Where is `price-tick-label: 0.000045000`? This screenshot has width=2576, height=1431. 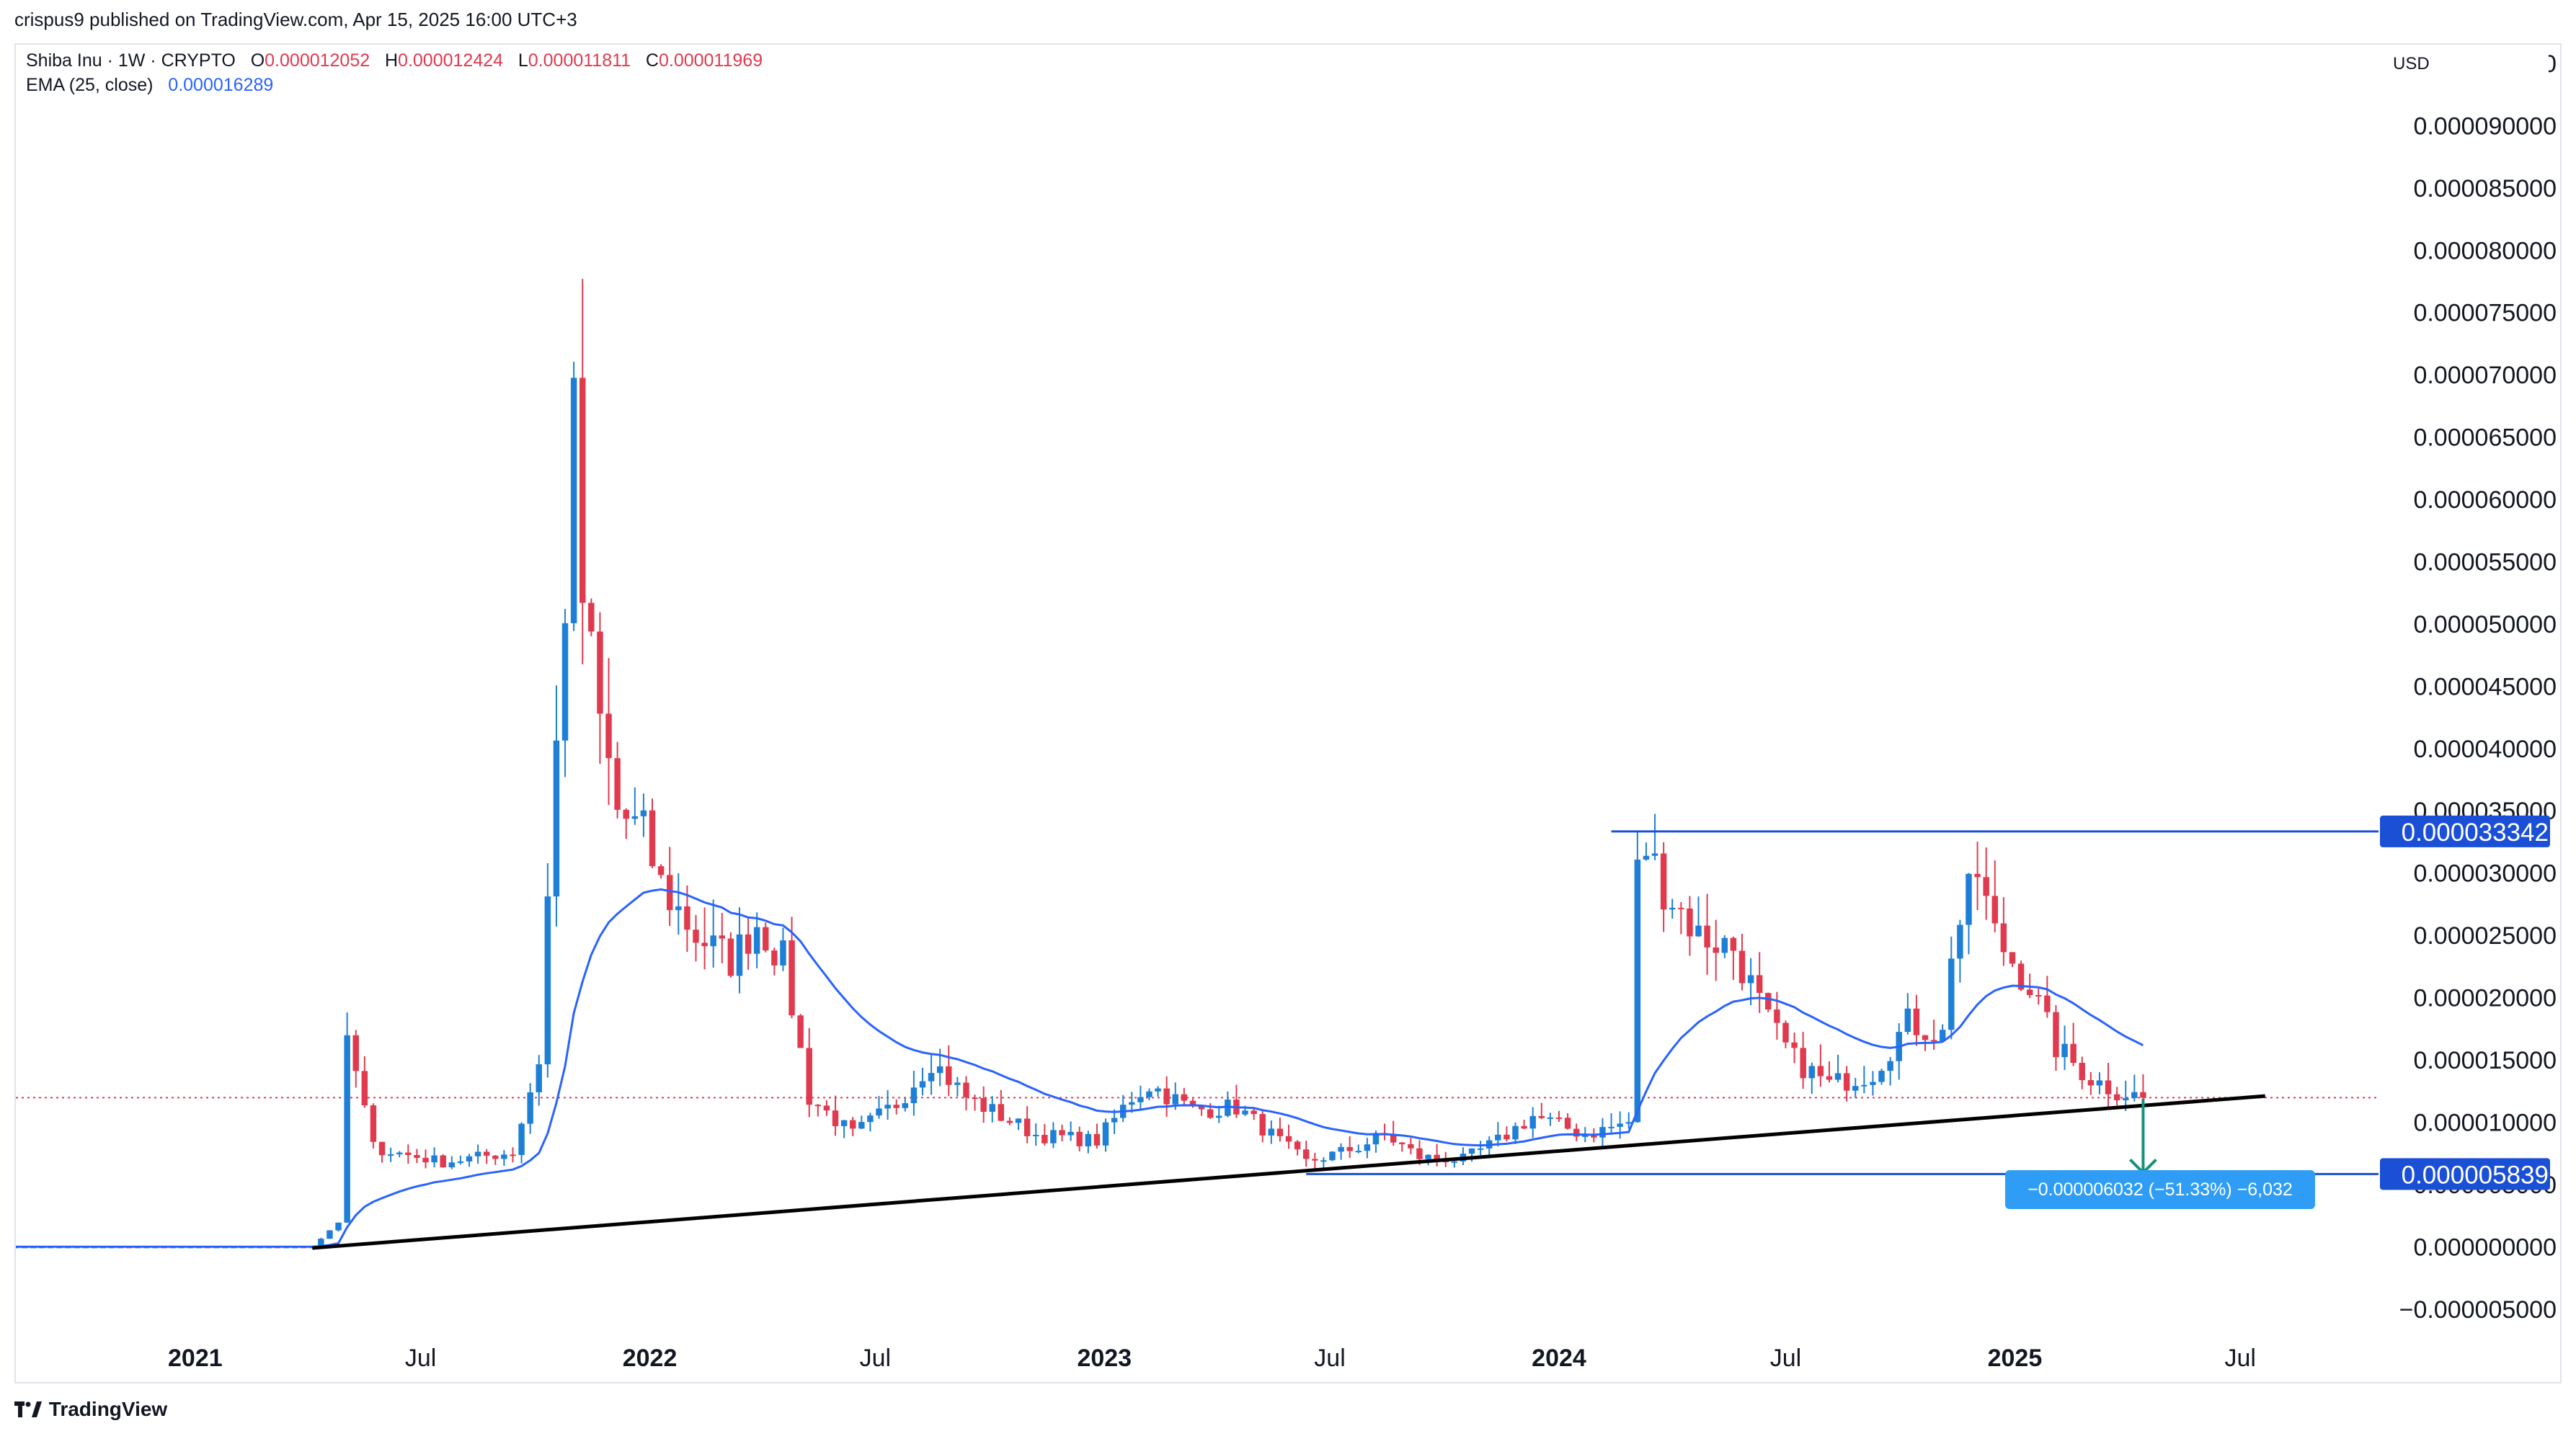
price-tick-label: 0.000045000 is located at coordinates (2485, 686).